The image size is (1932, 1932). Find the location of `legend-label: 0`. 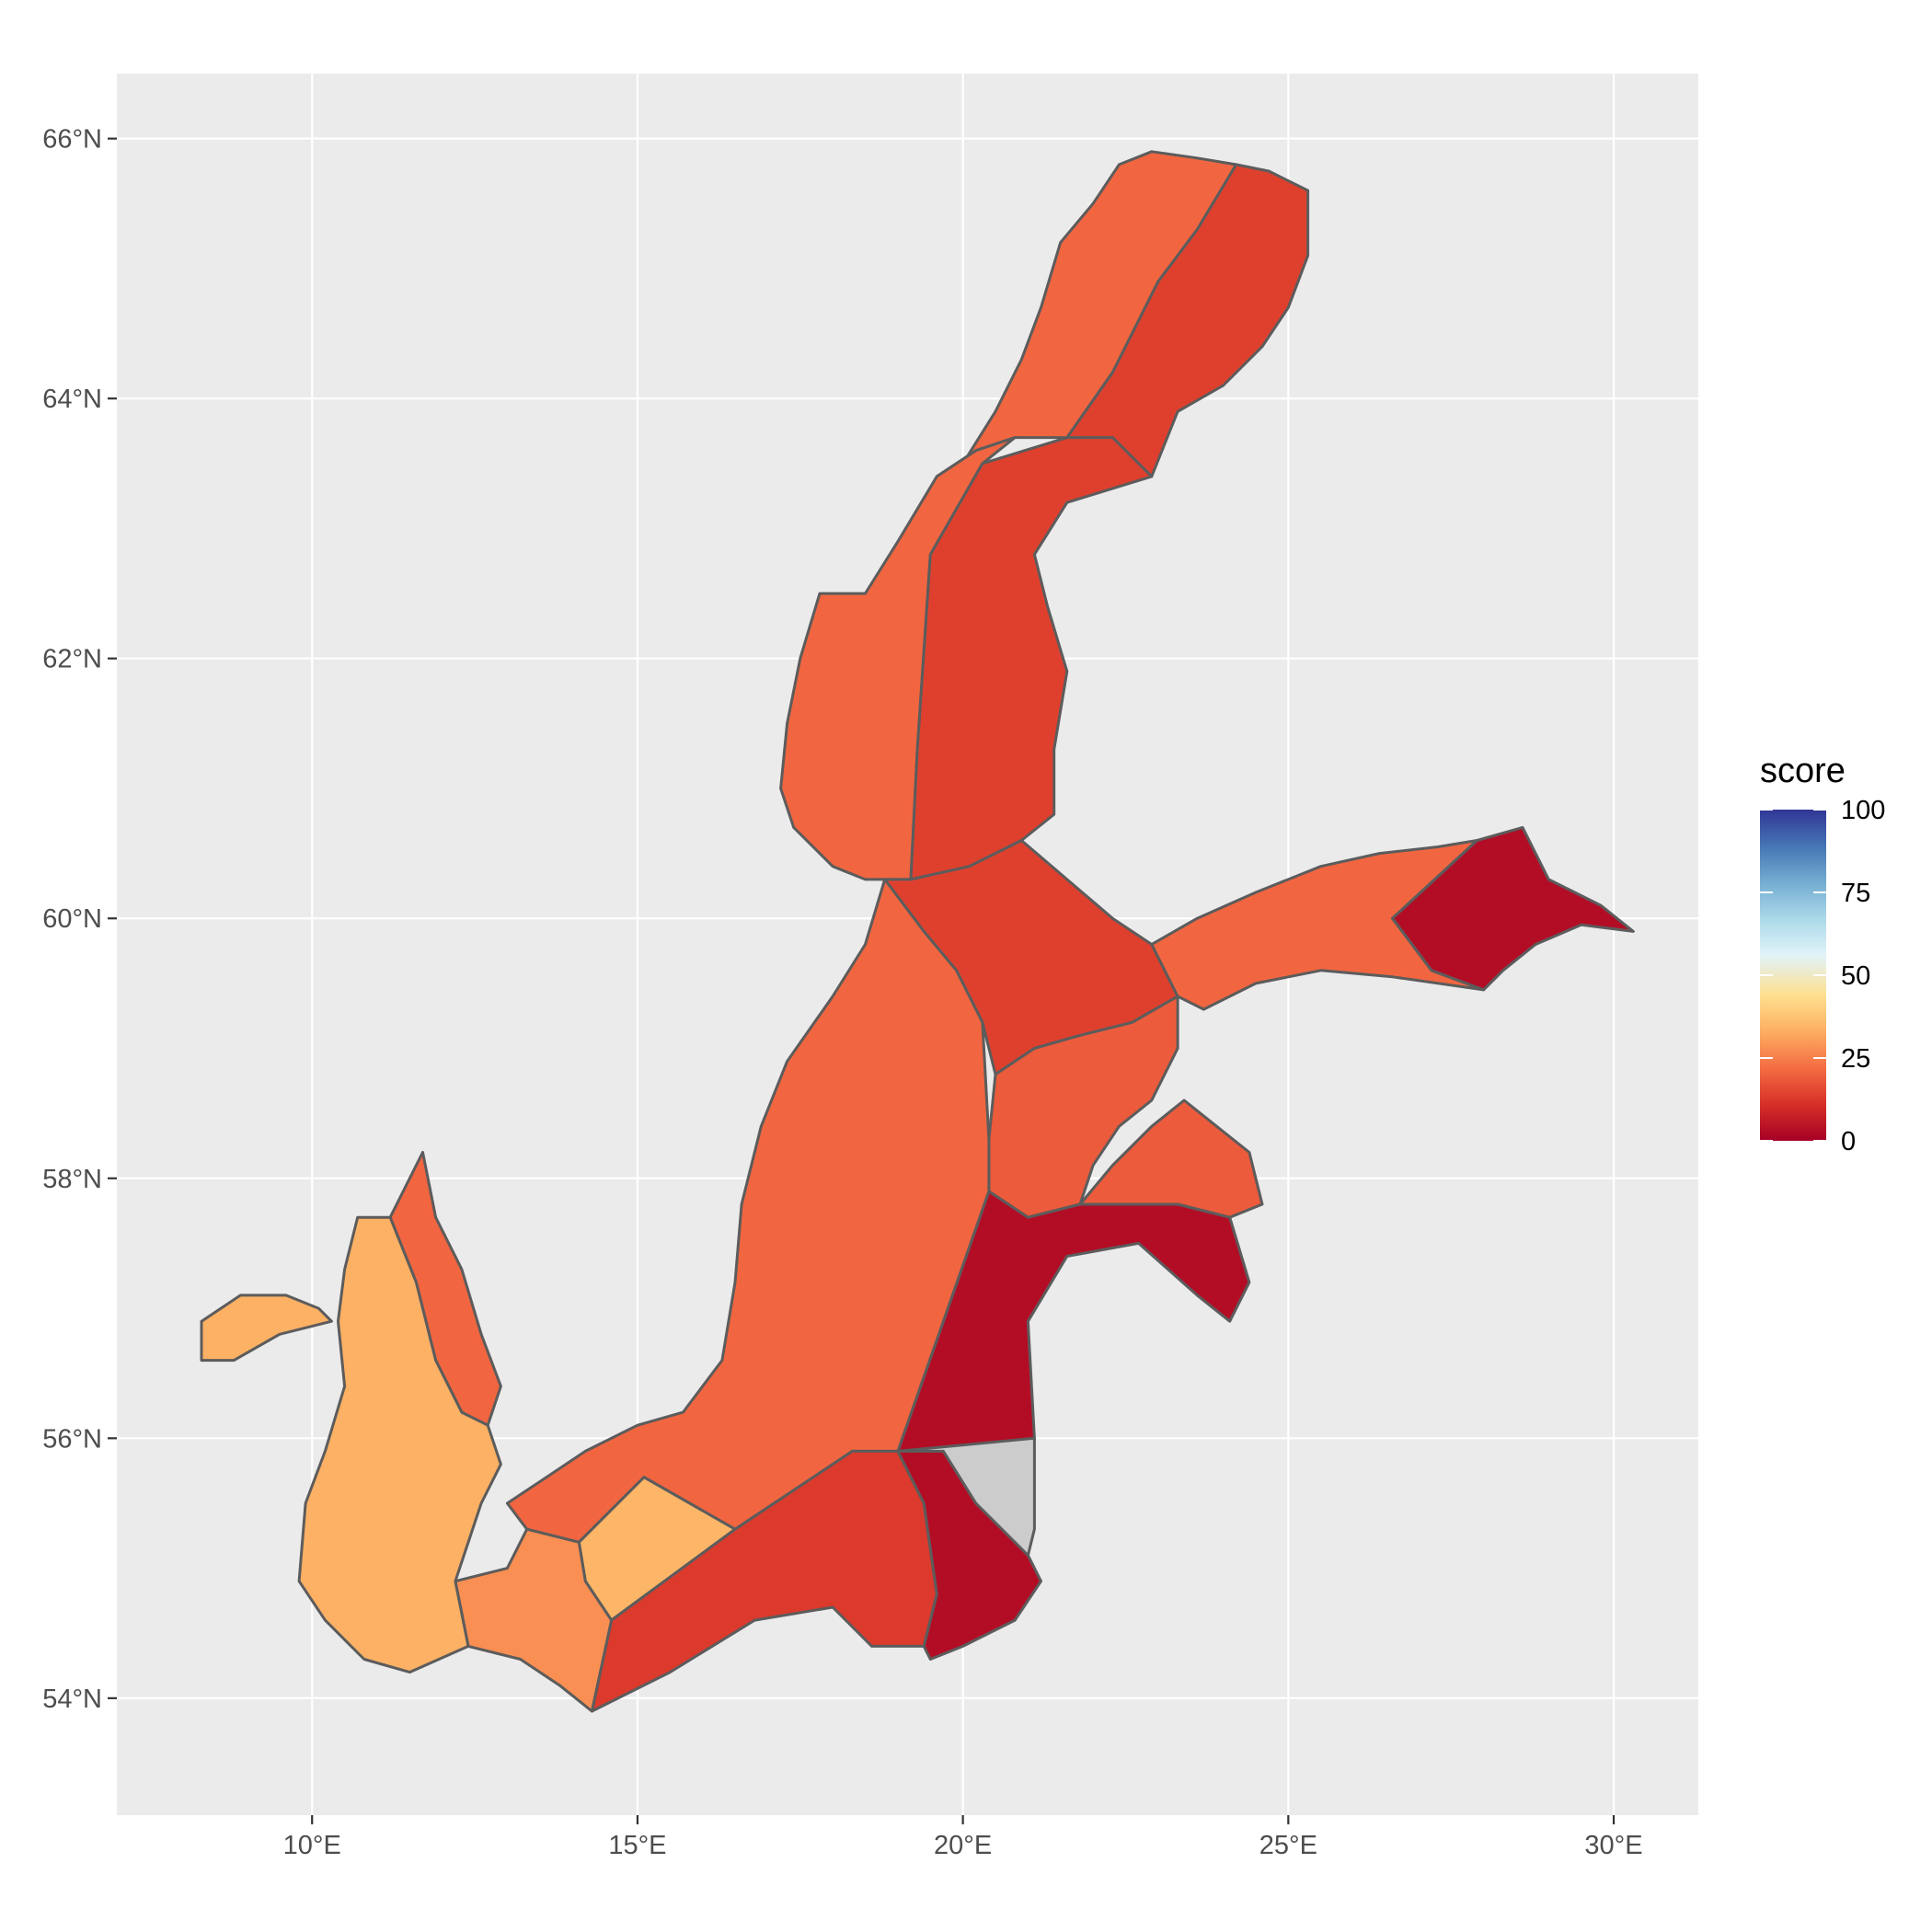

legend-label: 0 is located at coordinates (1848, 1141).